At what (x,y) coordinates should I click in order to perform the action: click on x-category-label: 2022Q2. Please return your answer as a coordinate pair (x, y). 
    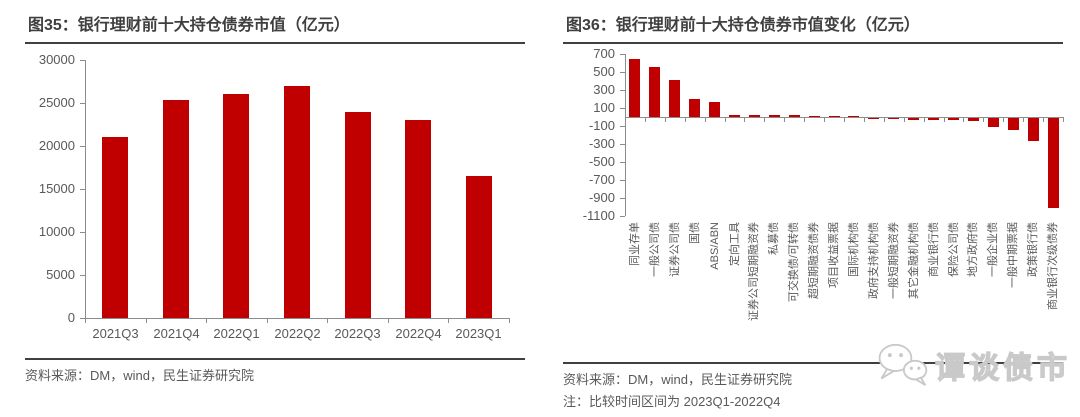
    Looking at the image, I should click on (297, 333).